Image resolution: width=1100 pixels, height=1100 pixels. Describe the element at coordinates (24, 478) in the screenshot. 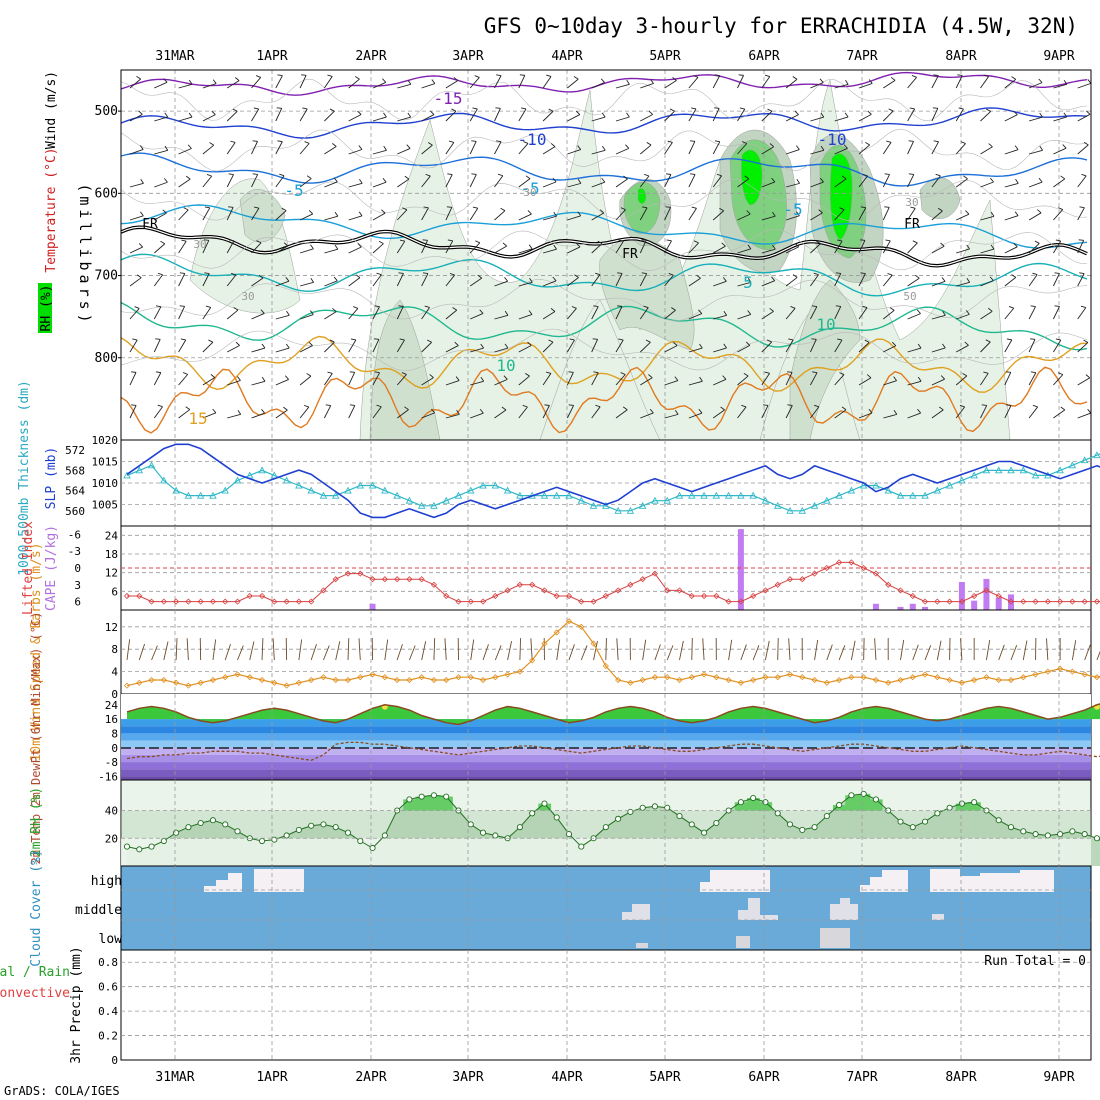

I see `thickness-ylabel: 1000-500mb Thickness (dm)` at that location.